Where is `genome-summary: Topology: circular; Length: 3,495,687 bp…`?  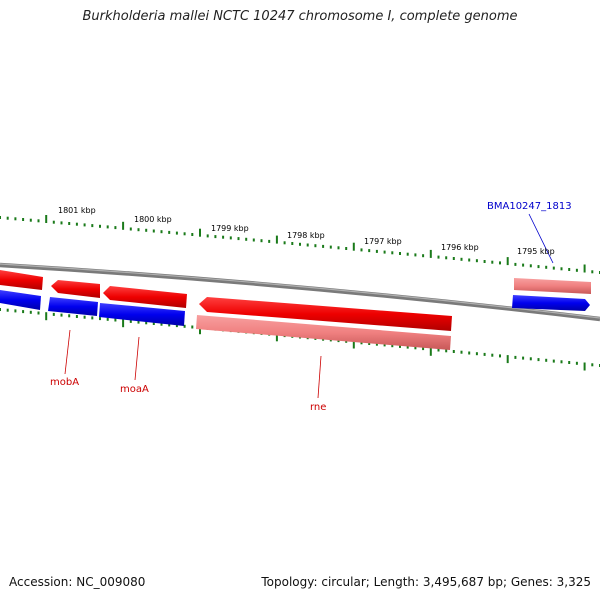
genome-summary: Topology: circular; Length: 3,495,687 bp… is located at coordinates (426, 582).